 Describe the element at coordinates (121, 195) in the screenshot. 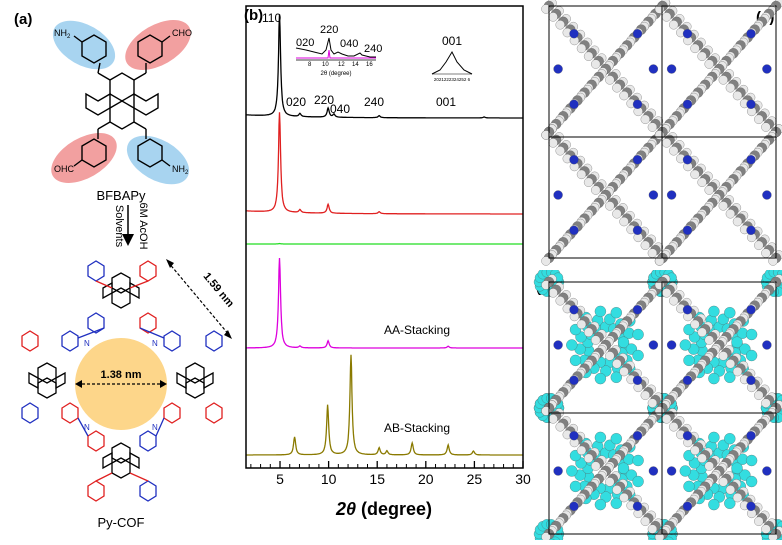

I see `monomer-name: BFBAPy` at that location.